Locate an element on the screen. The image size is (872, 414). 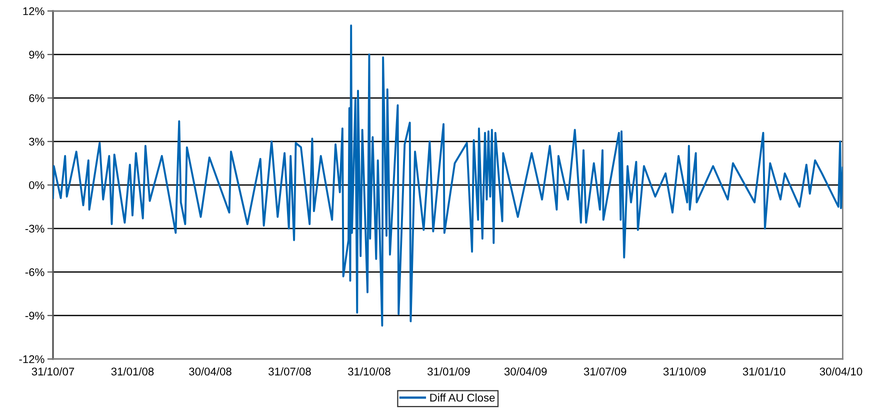
x-tick-label: 31/10/09 is located at coordinates (684, 371).